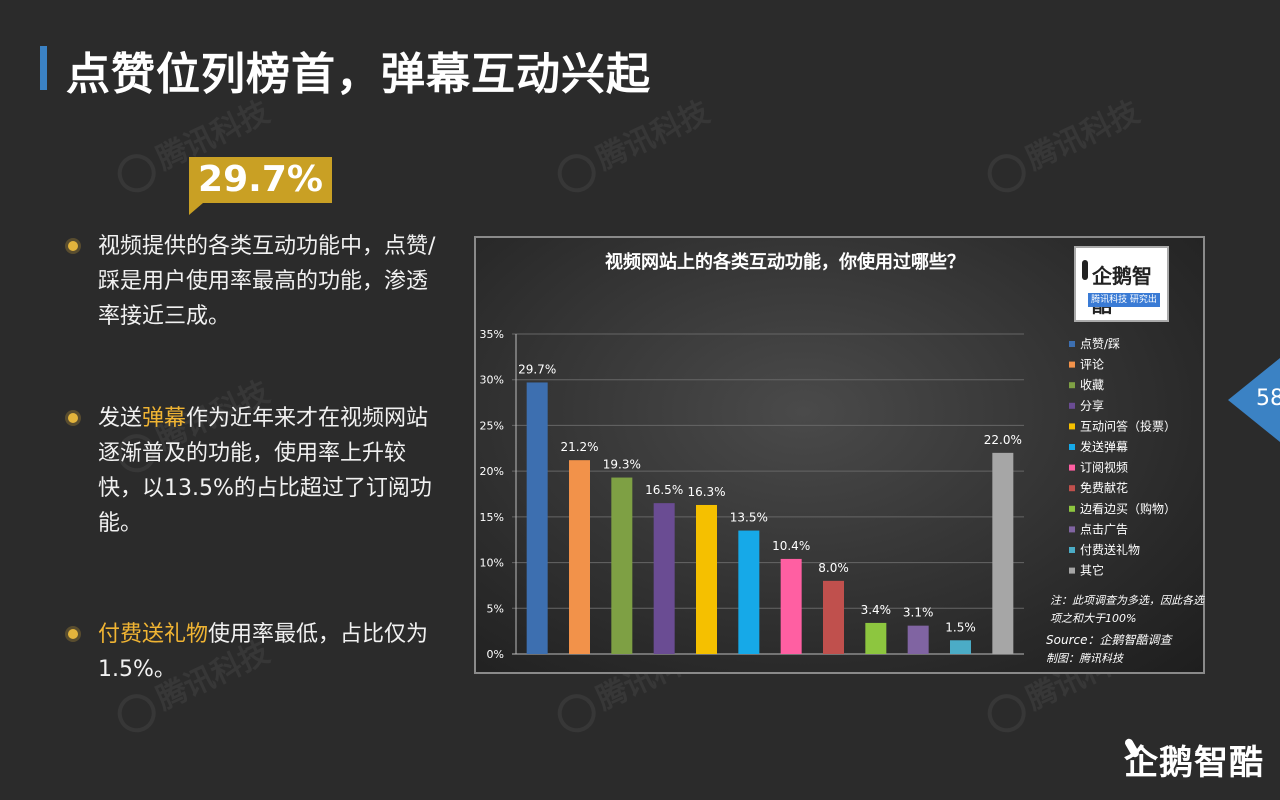 The height and width of the screenshot is (800, 1280). I want to click on y-tick-label: 30%, so click(492, 380).